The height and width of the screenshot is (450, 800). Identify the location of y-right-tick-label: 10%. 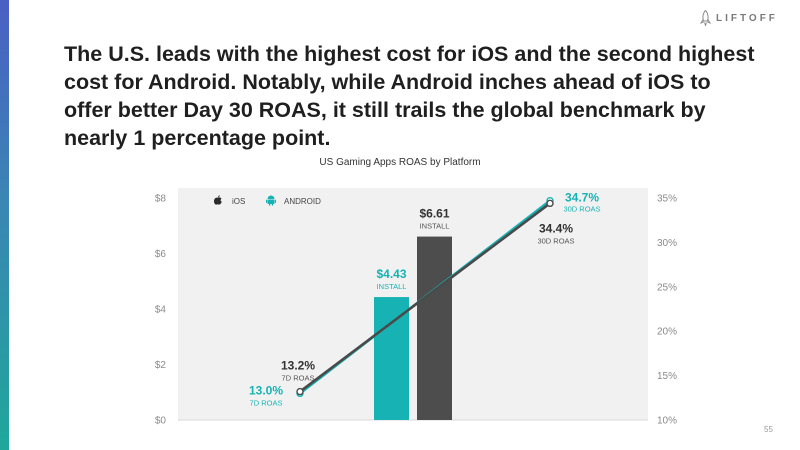
(667, 421).